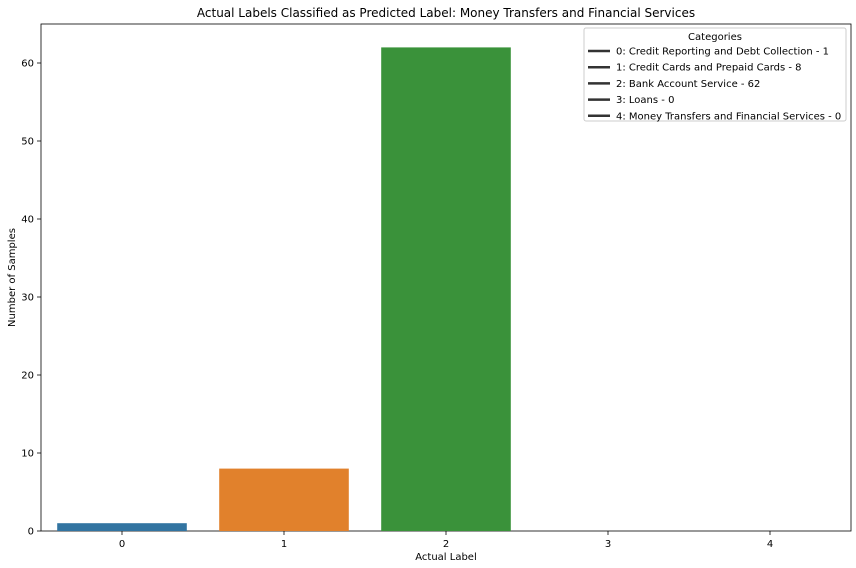 This screenshot has height=568, width=856. What do you see at coordinates (27, 376) in the screenshot?
I see `y-tick-label: 20` at bounding box center [27, 376].